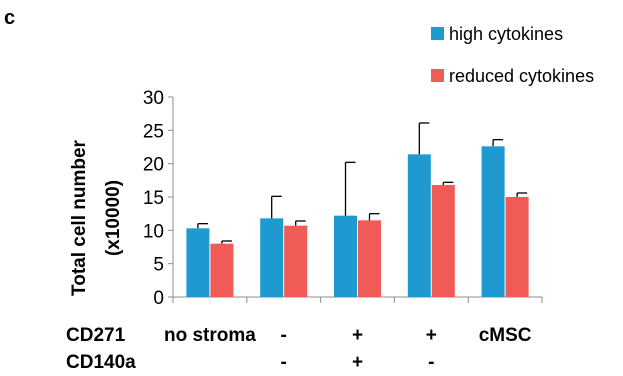 The width and height of the screenshot is (623, 376). I want to click on legend-label-reduced: reduced cytokines, so click(521, 76).